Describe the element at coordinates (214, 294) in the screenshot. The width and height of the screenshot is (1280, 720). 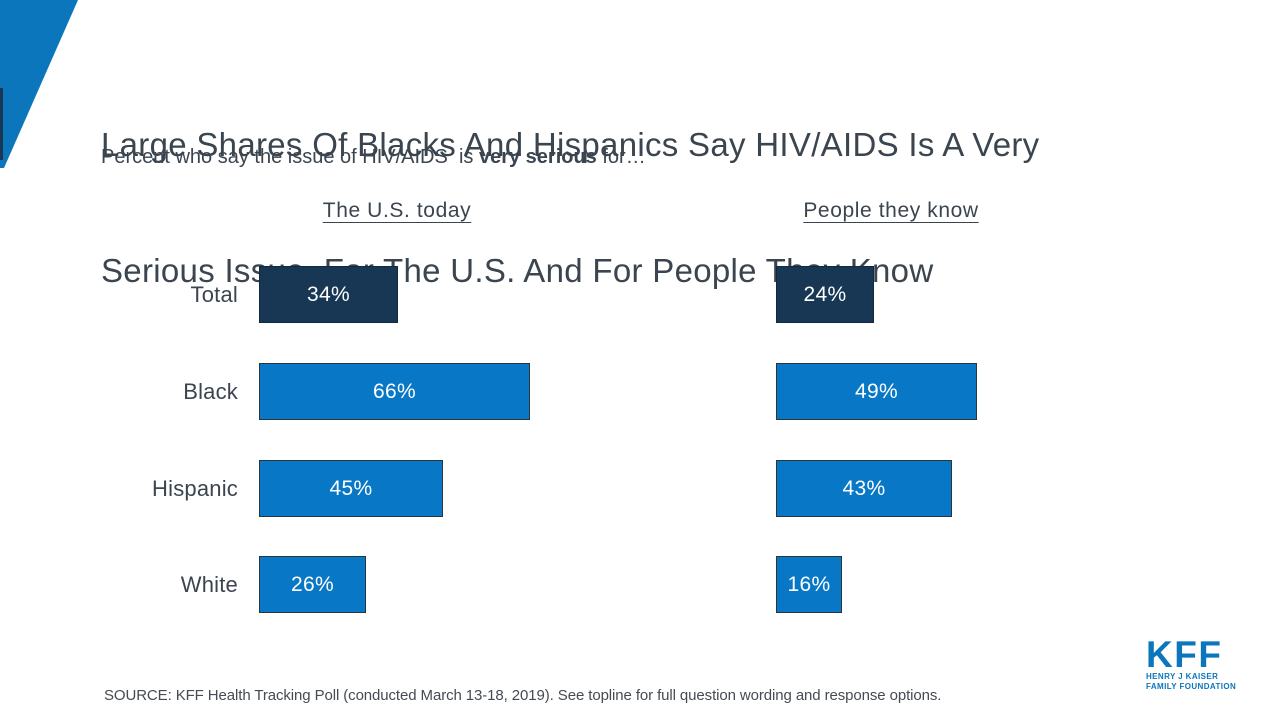
I see `category-label-total: Total` at that location.